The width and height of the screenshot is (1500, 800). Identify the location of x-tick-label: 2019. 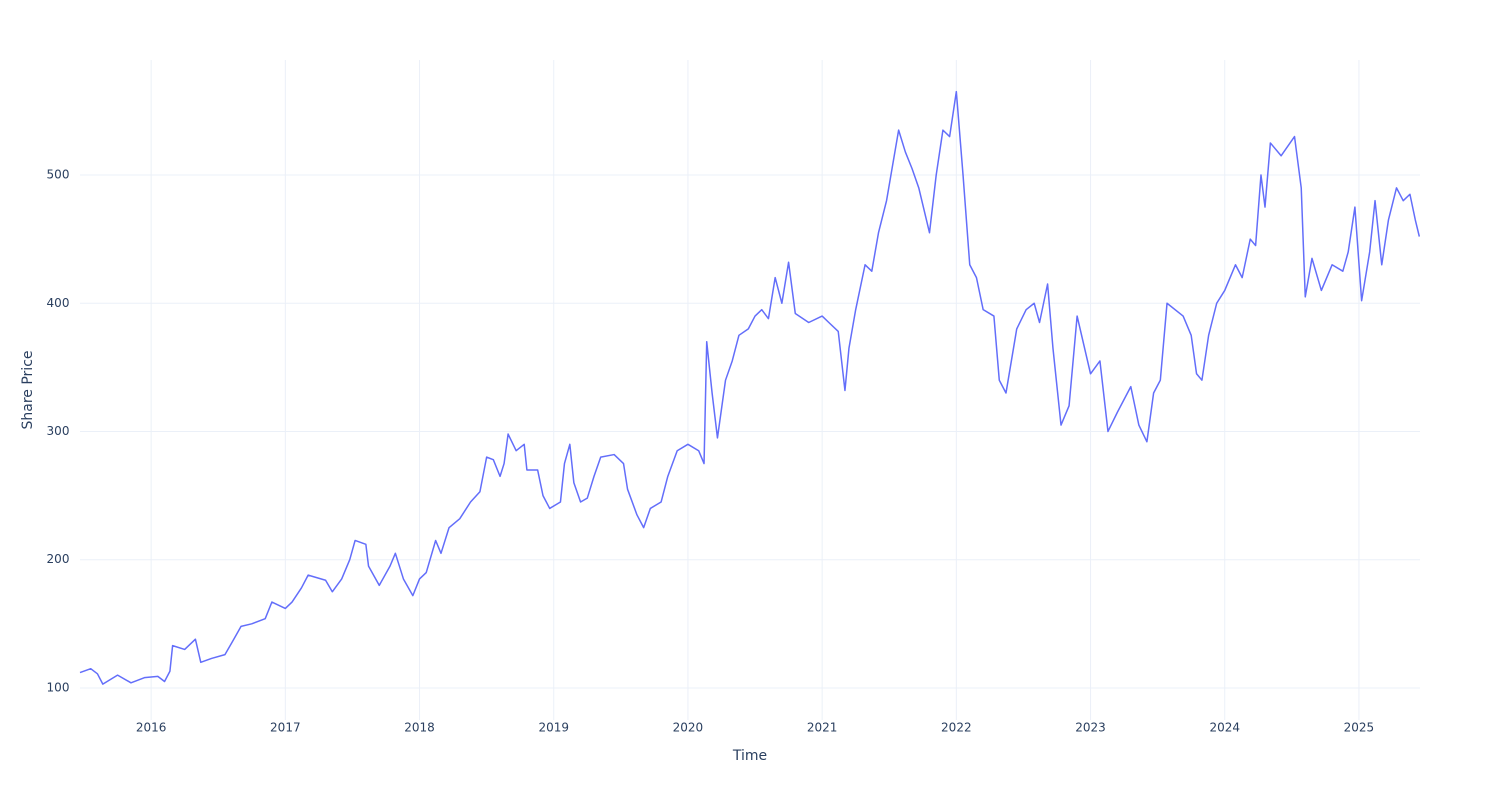
(553, 728).